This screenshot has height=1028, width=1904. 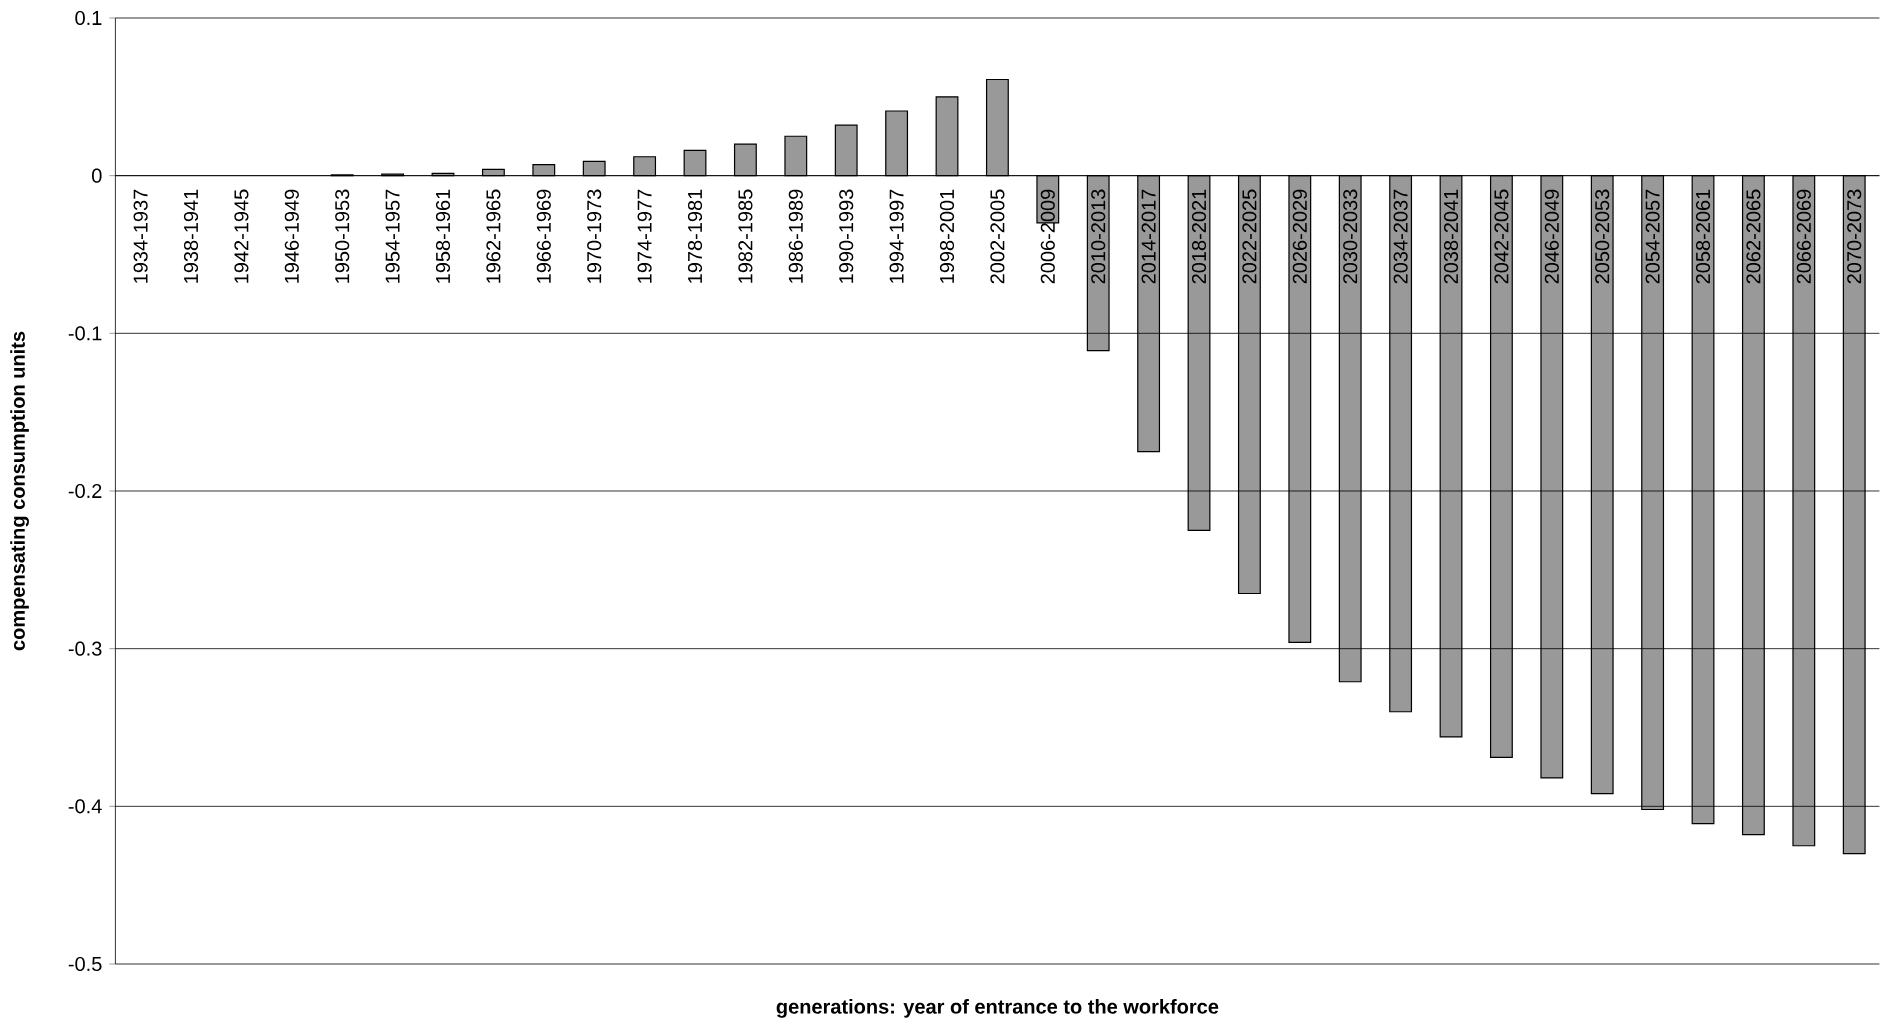 What do you see at coordinates (392, 236) in the screenshot?
I see `x-tick-label: 1954-1957` at bounding box center [392, 236].